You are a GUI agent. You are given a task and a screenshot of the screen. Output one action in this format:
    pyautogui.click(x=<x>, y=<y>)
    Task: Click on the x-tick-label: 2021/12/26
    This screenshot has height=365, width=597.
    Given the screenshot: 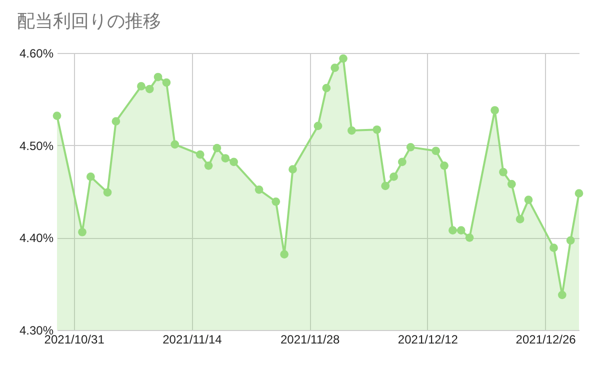 What is the action you would take?
    pyautogui.click(x=546, y=339)
    